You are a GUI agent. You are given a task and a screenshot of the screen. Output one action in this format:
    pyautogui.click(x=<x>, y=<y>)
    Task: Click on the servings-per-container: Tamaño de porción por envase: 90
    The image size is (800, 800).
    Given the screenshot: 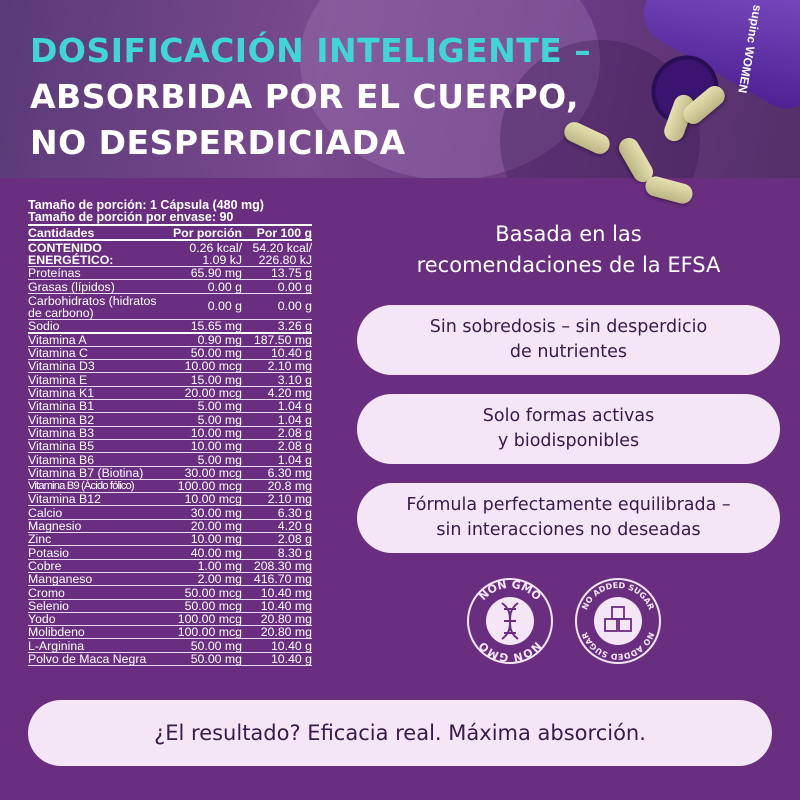 What is the action you would take?
    pyautogui.click(x=170, y=218)
    